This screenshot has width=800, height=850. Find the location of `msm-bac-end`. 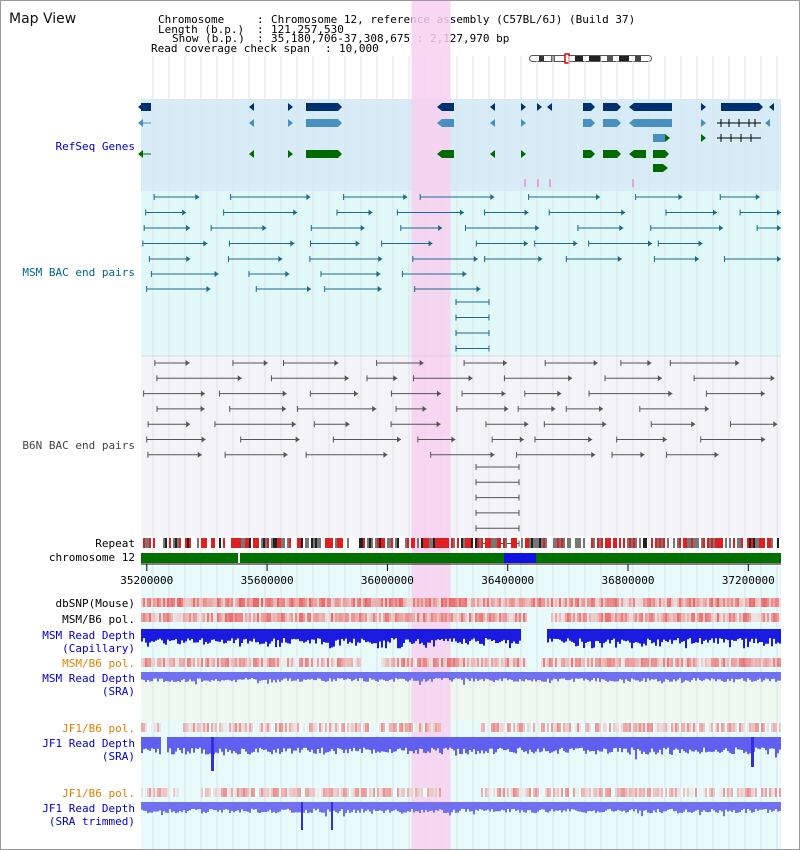

msm-bac-end is located at coordinates (378, 274).